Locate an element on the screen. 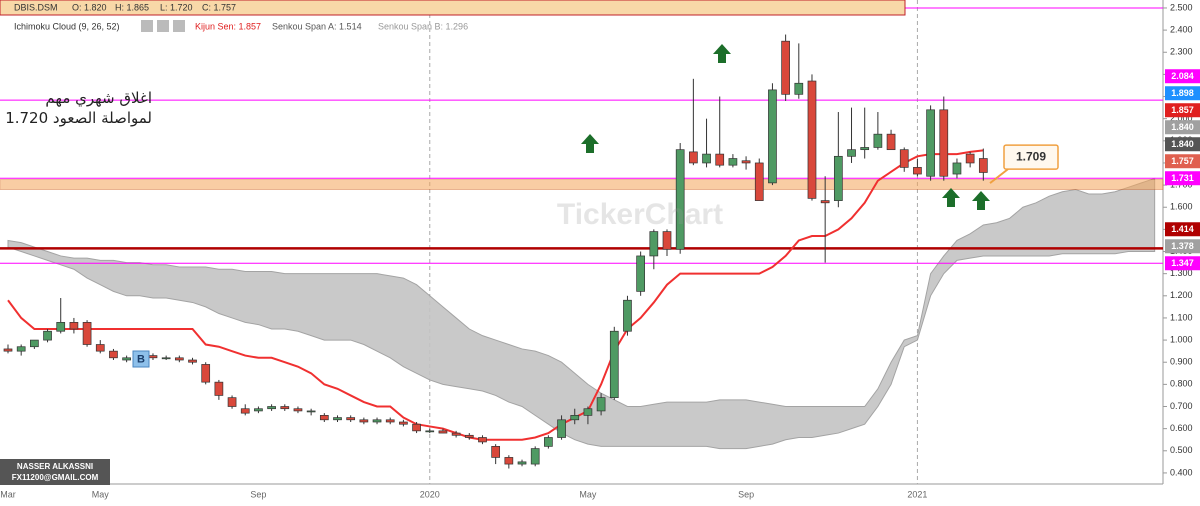 The height and width of the screenshot is (506, 1200). ohlc-open: O: 1.820 is located at coordinates (89, 7).